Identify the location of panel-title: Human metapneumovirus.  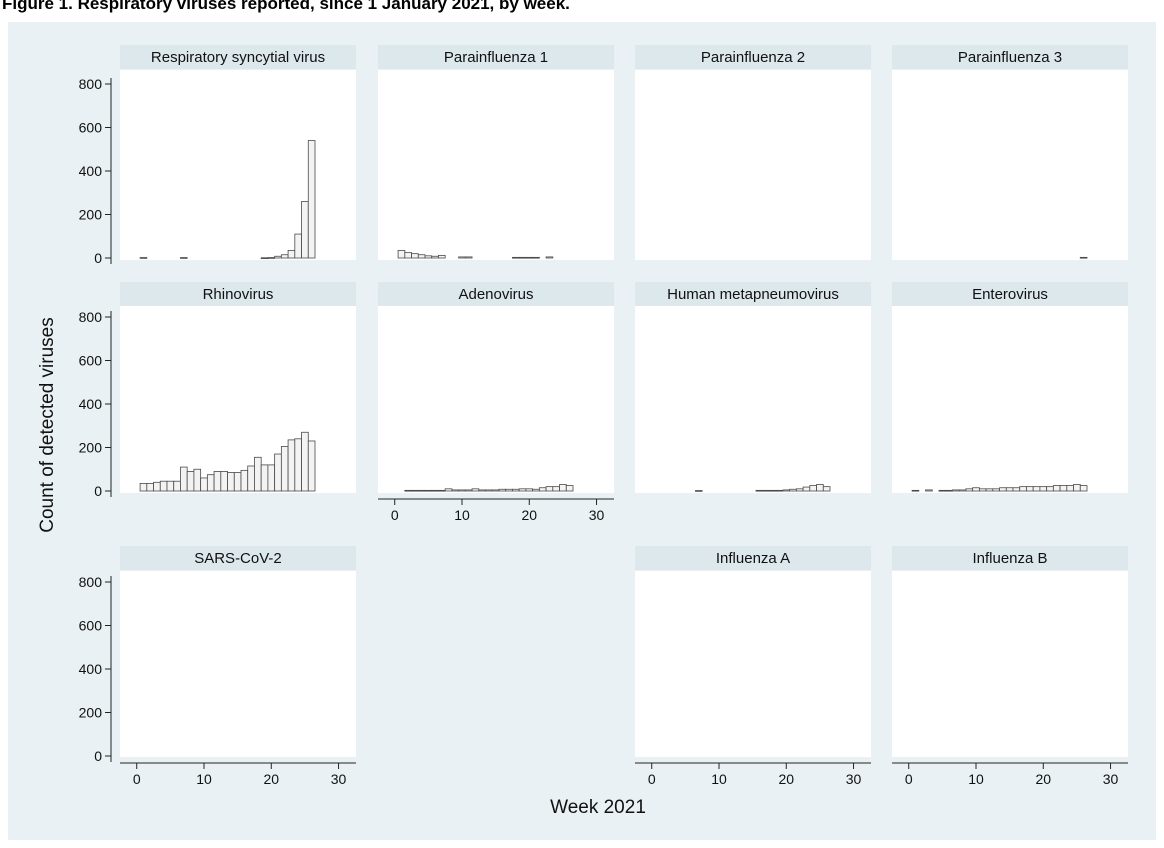
(753, 294).